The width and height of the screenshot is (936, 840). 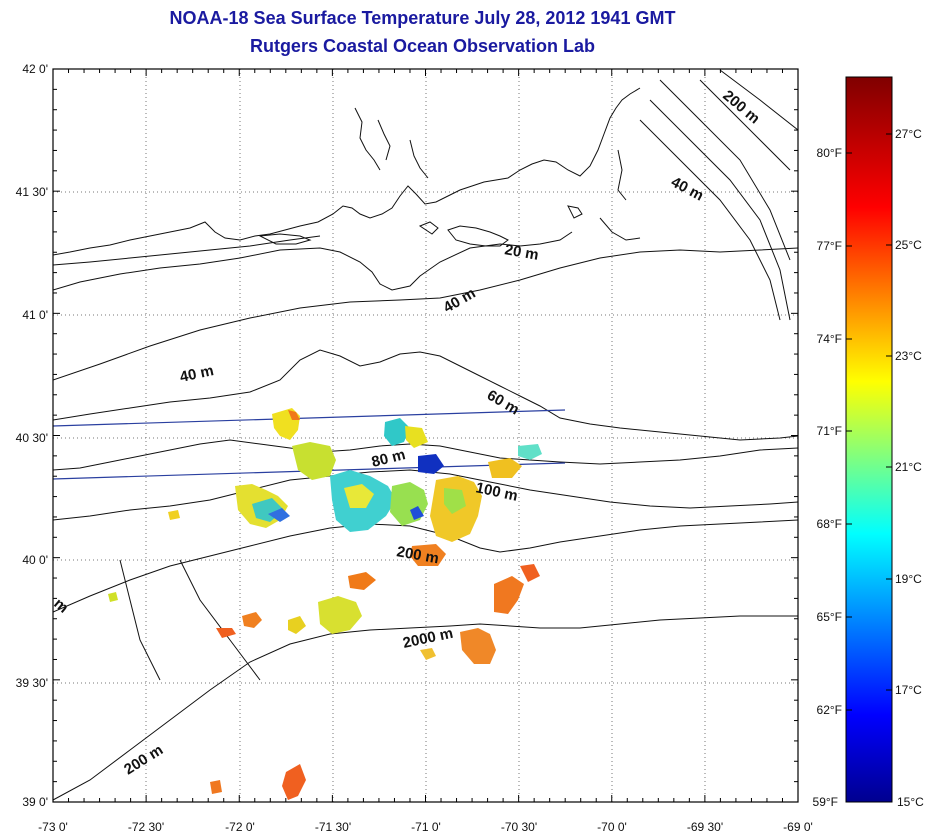 I want to click on contour-label: 200 m, so click(x=143, y=759).